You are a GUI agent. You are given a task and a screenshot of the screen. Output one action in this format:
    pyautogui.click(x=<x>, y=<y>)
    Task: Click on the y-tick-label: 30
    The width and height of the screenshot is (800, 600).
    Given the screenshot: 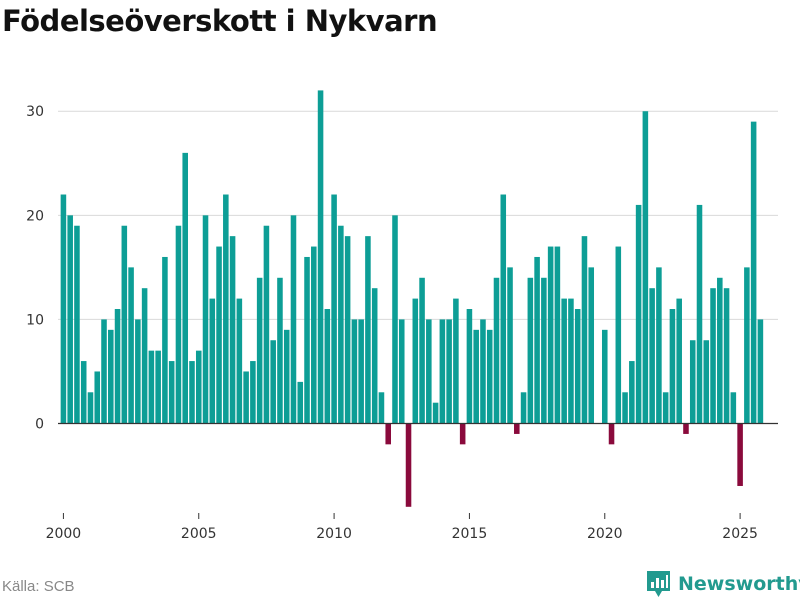 What is the action you would take?
    pyautogui.click(x=35, y=112)
    